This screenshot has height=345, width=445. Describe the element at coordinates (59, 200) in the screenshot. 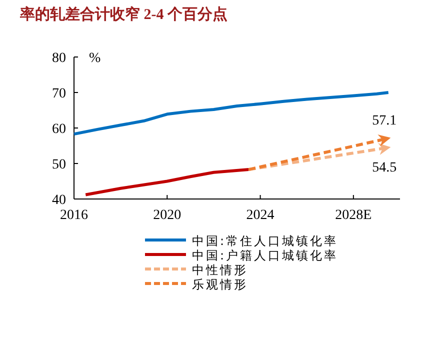

I see `y-tick-label: 40` at that location.